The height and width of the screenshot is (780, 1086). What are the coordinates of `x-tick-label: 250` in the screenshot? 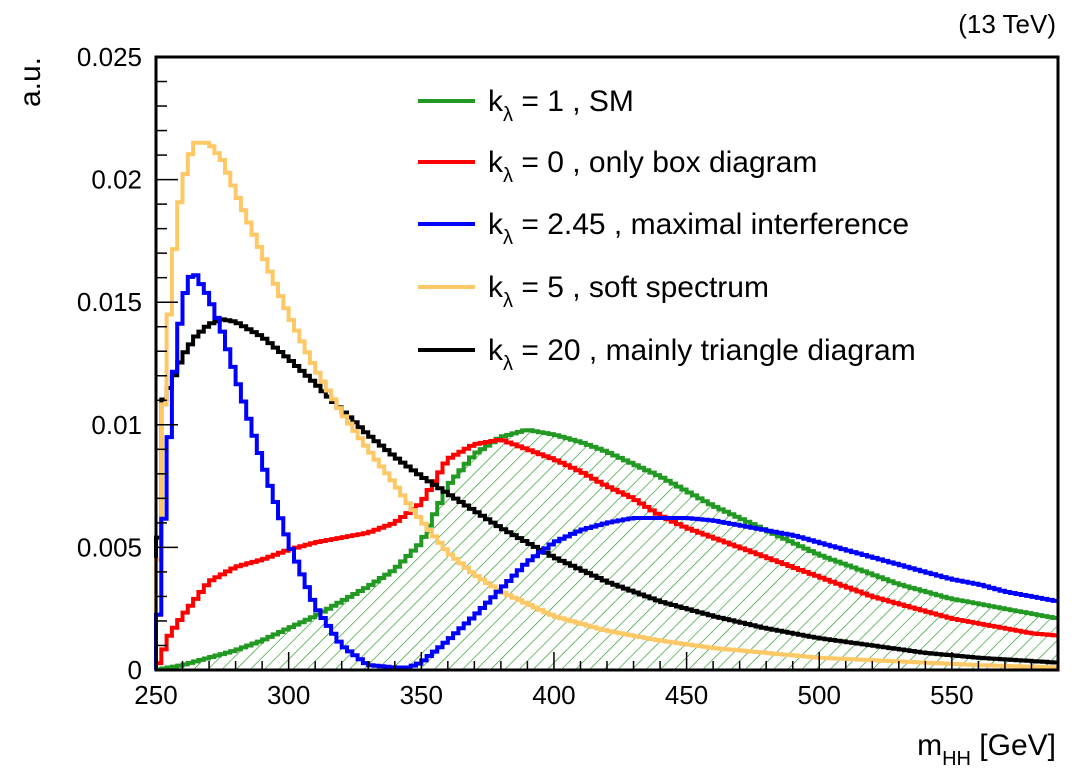 It's located at (155, 695).